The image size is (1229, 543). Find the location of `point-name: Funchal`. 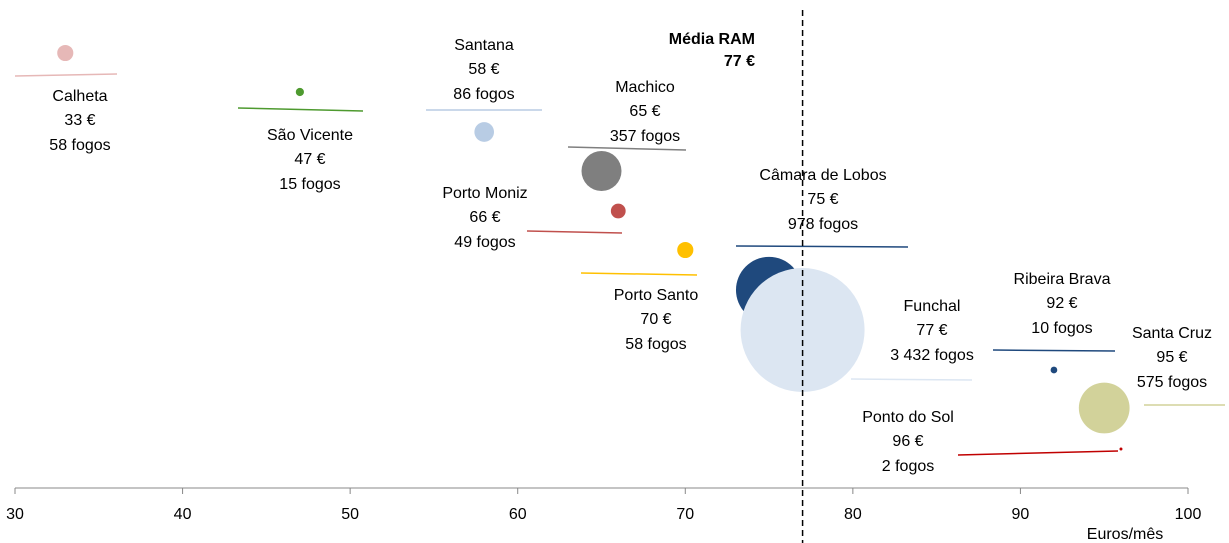

point-name: Funchal is located at coordinates (932, 306).